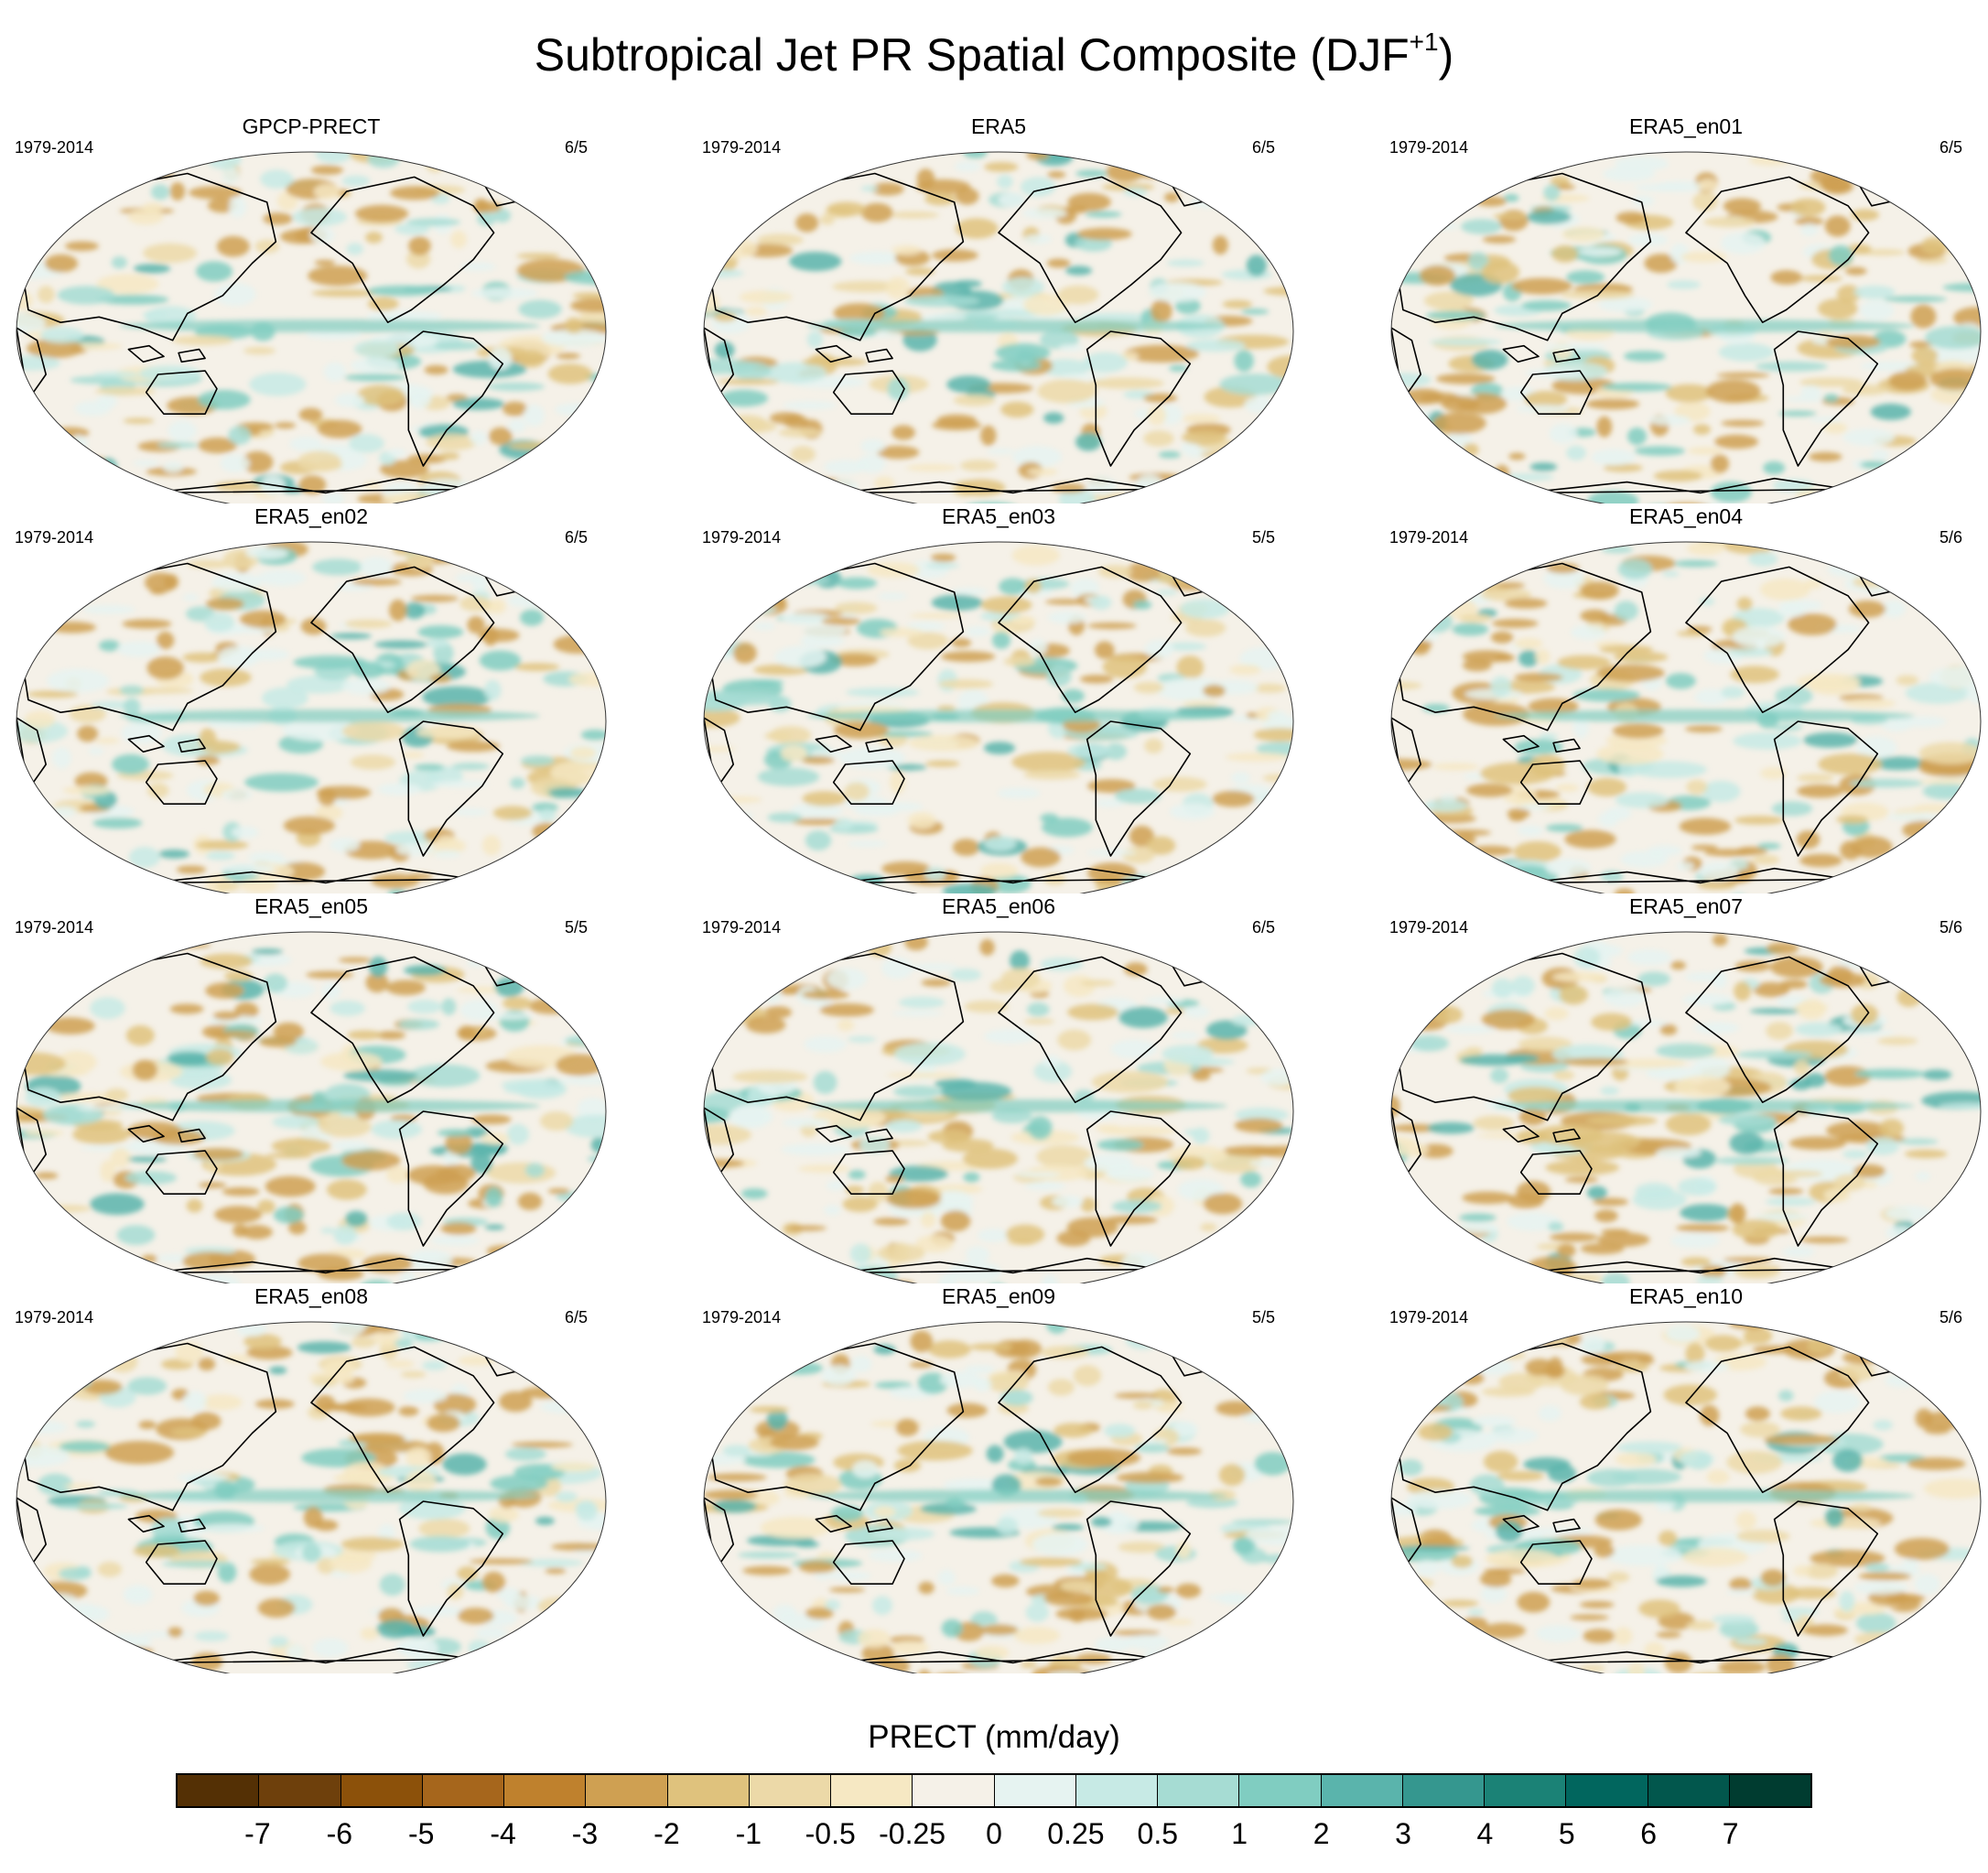 This screenshot has width=1988, height=1873. I want to click on colorbar-tick-label: 0.5, so click(1158, 1833).